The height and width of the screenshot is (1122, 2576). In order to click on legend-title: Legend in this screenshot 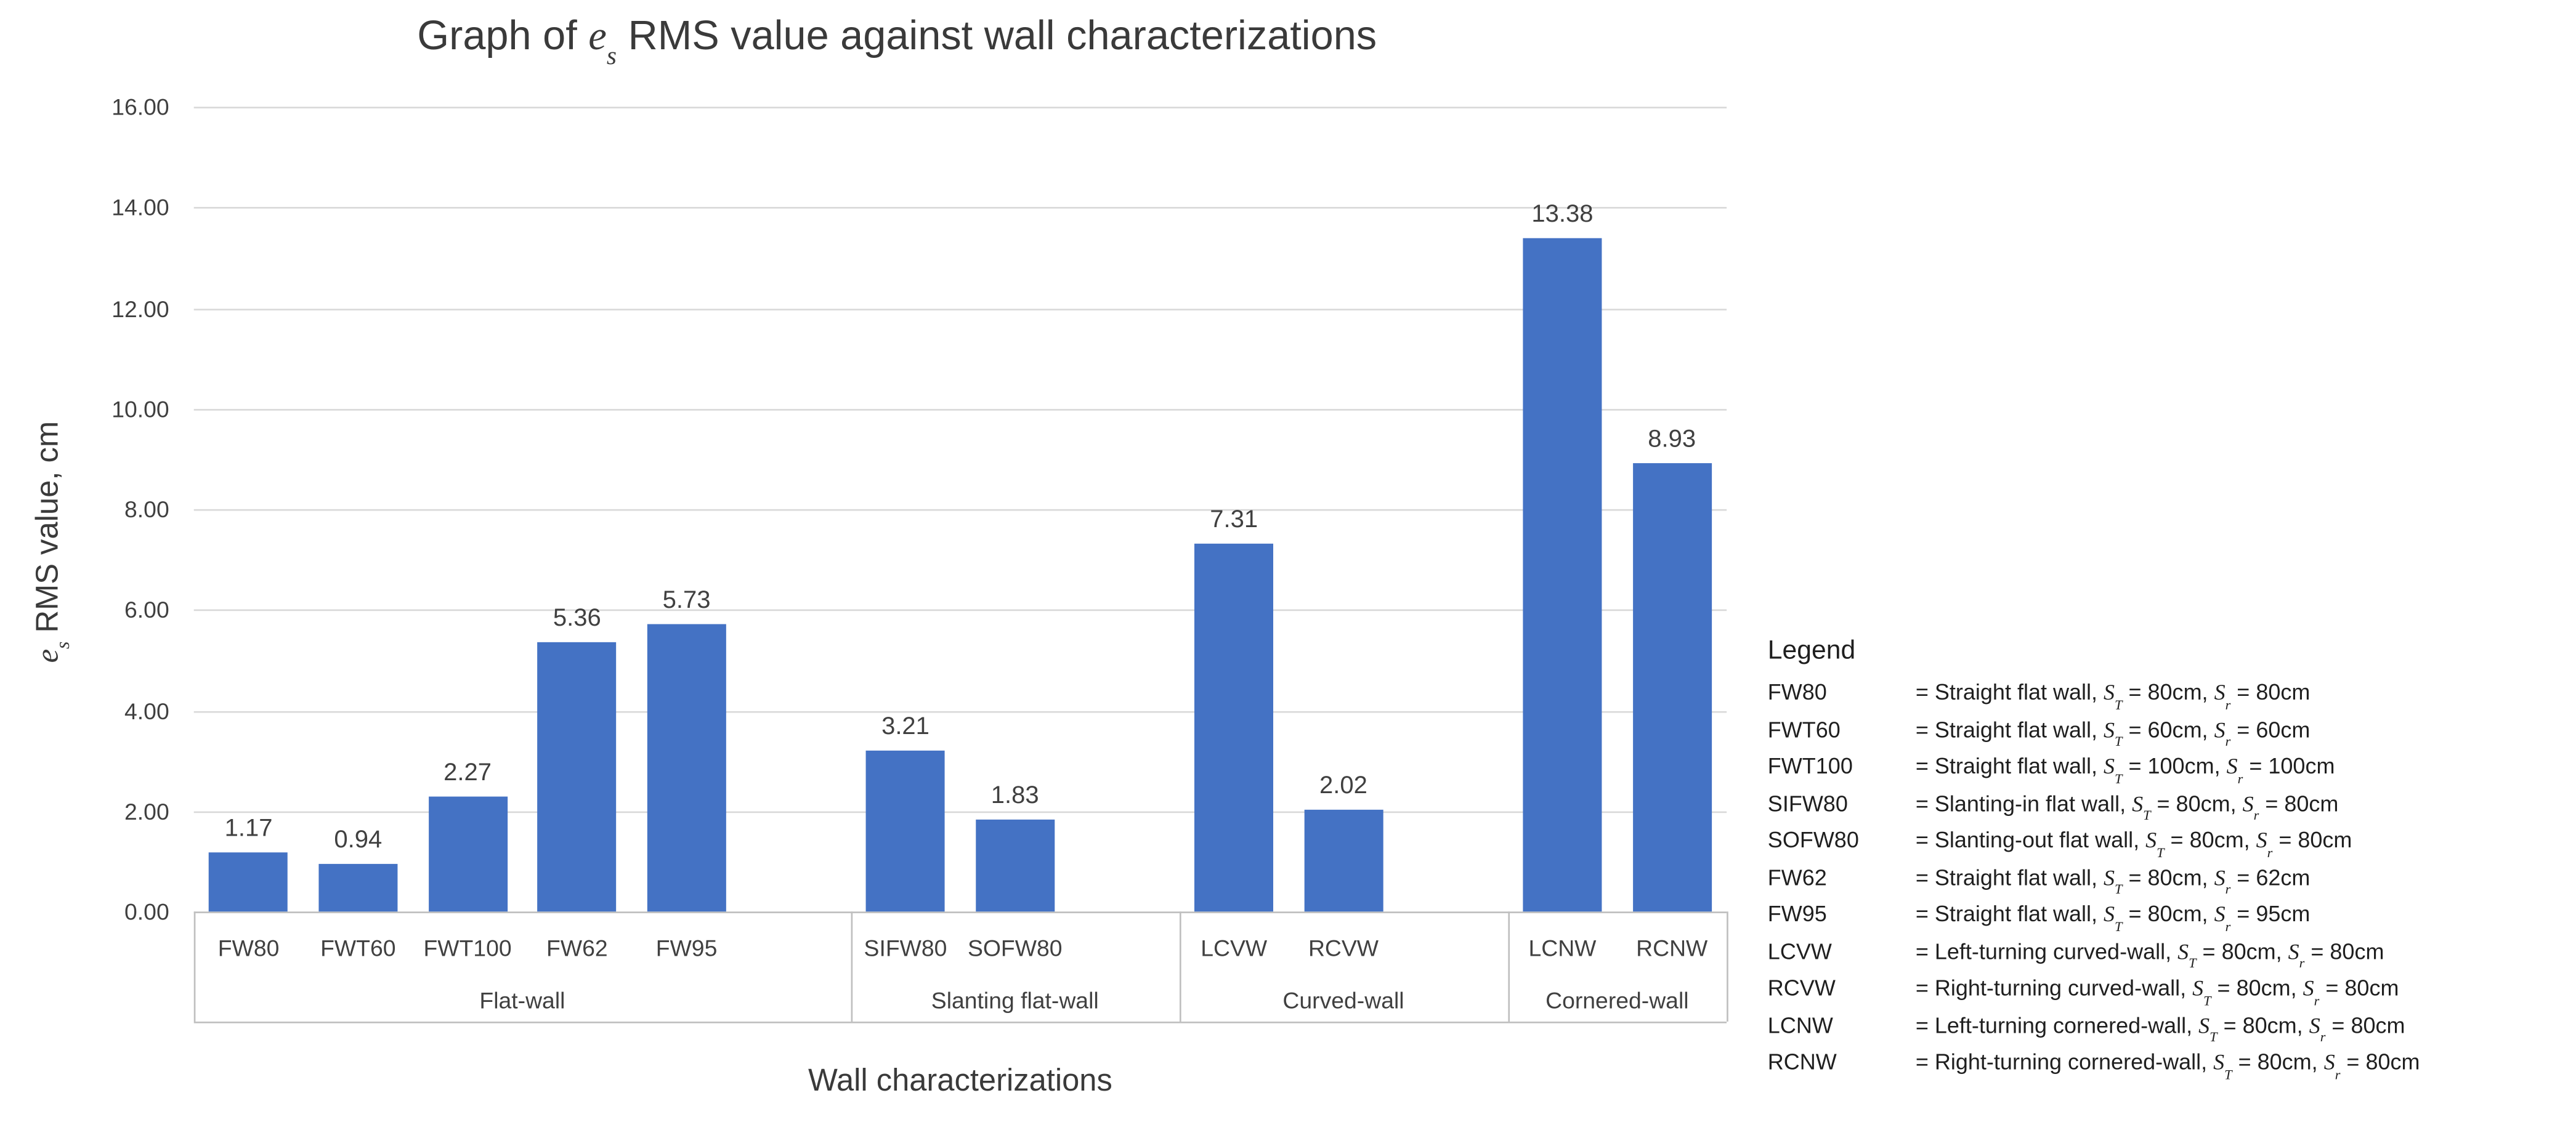, I will do `click(1811, 651)`.